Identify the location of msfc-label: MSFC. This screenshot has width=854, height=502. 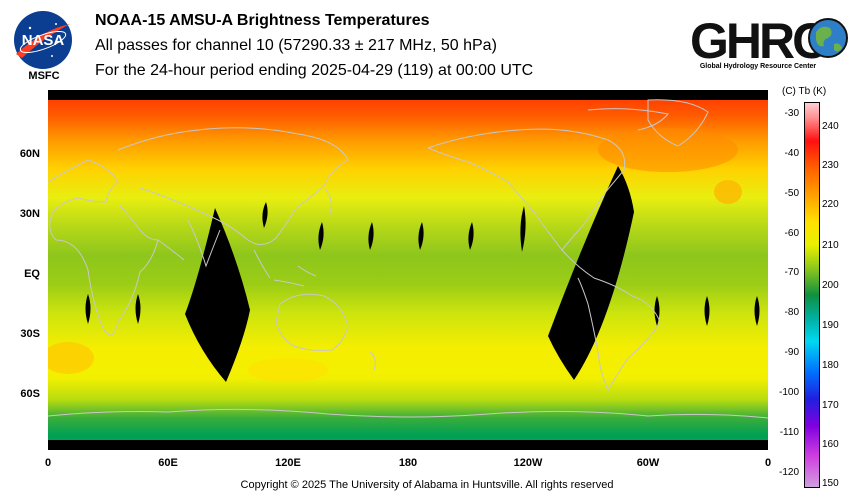
(44, 76).